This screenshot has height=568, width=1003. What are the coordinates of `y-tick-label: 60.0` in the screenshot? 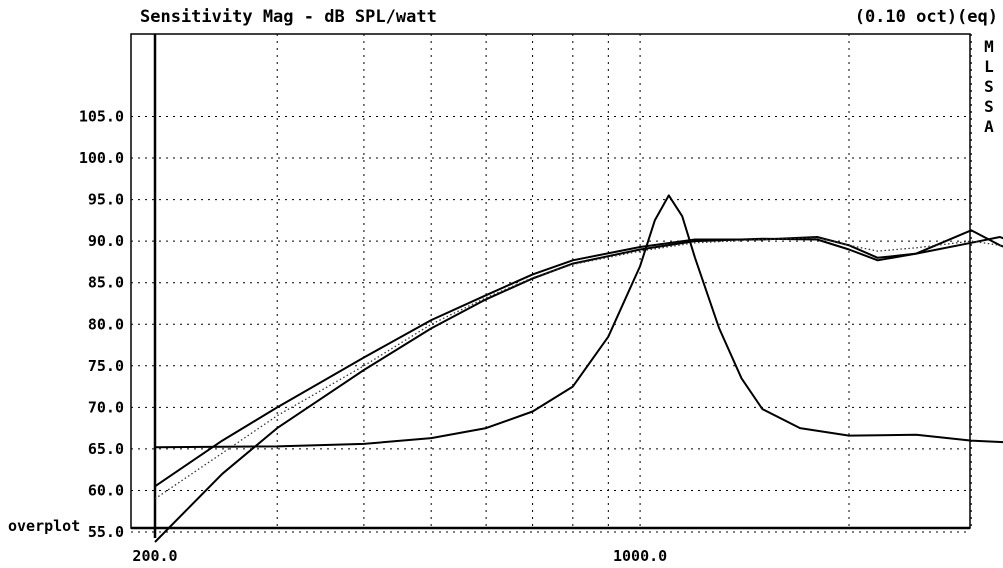 It's located at (106, 490).